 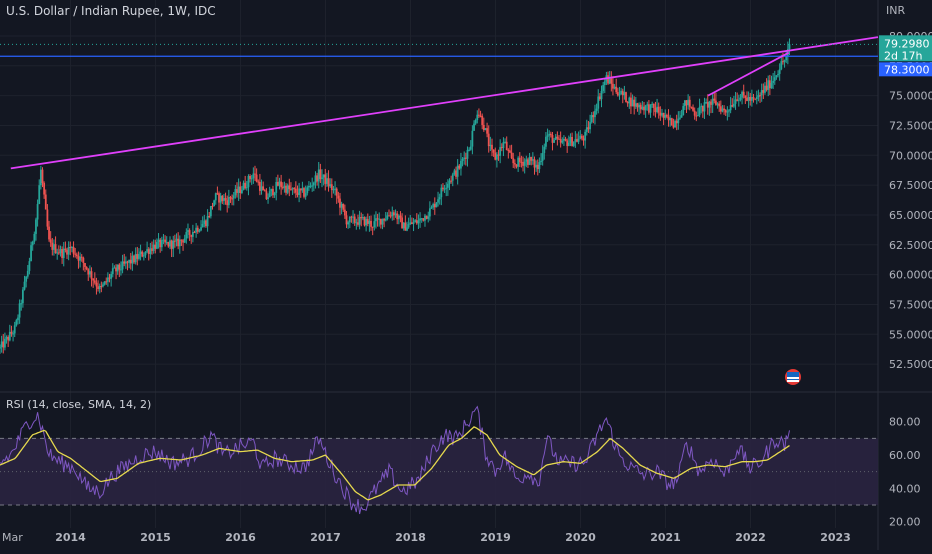 I want to click on countdown-text: 2d 17h, so click(x=903, y=55).